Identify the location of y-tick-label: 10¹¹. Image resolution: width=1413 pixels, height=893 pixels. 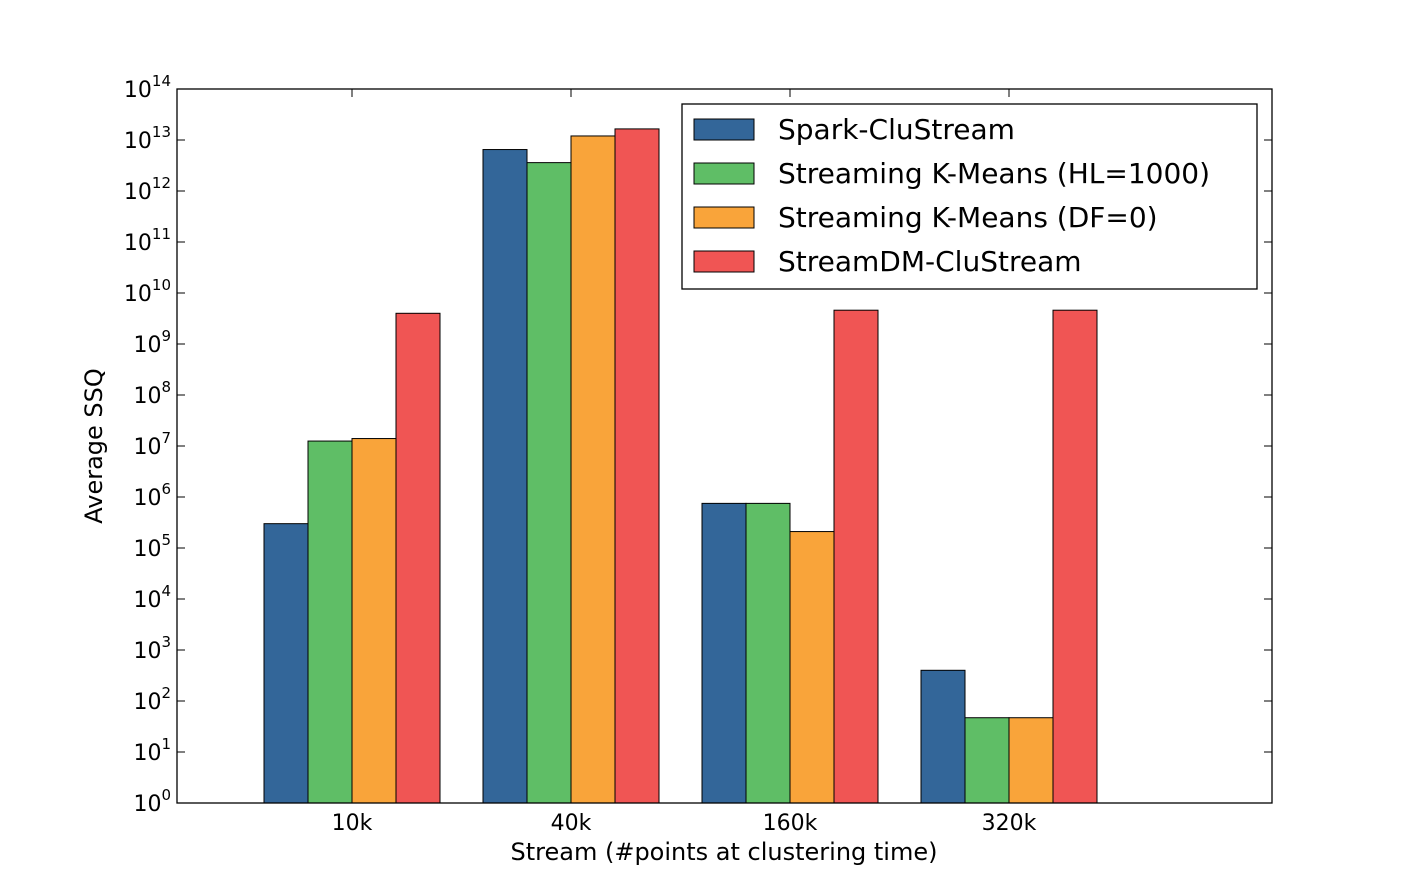
(147, 240).